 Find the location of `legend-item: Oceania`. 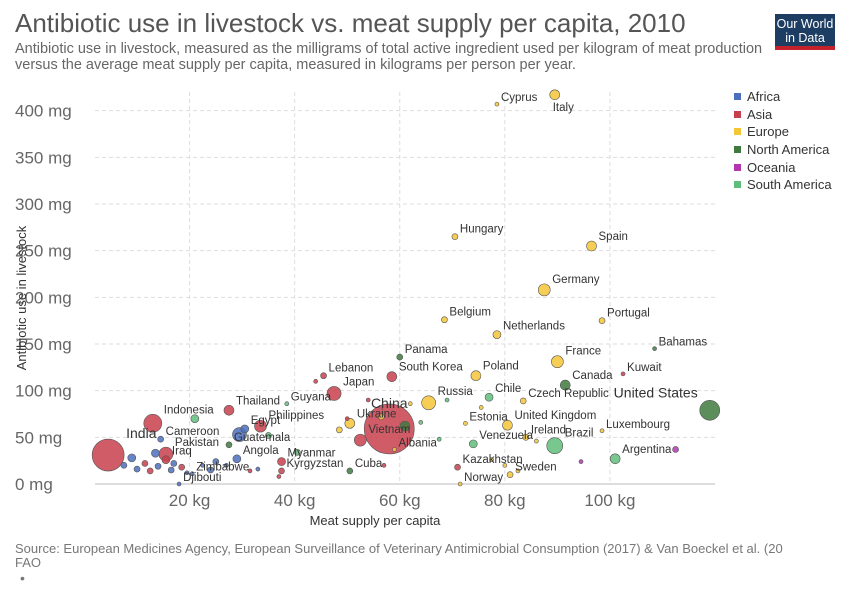

legend-item: Oceania is located at coordinates (783, 167).